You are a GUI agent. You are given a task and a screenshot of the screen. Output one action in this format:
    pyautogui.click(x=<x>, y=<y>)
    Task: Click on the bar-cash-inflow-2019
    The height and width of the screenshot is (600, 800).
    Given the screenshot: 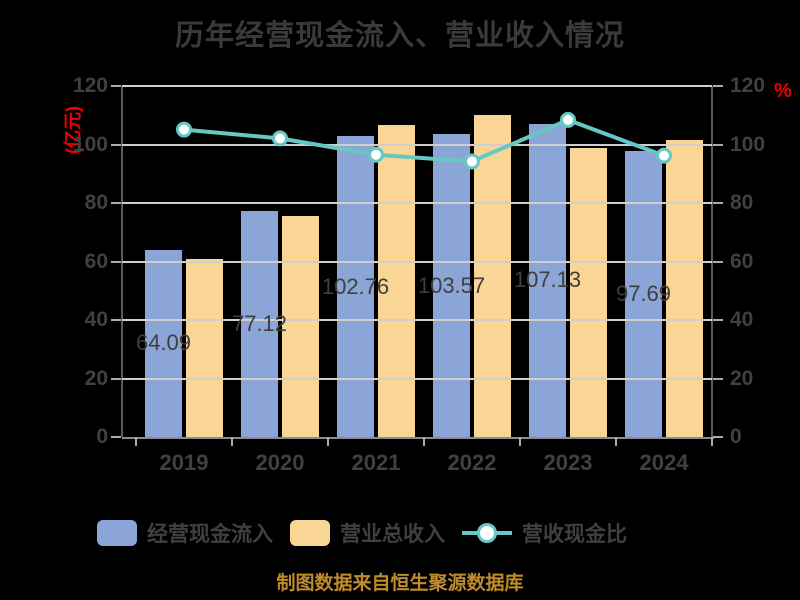 What is the action you would take?
    pyautogui.click(x=163, y=343)
    